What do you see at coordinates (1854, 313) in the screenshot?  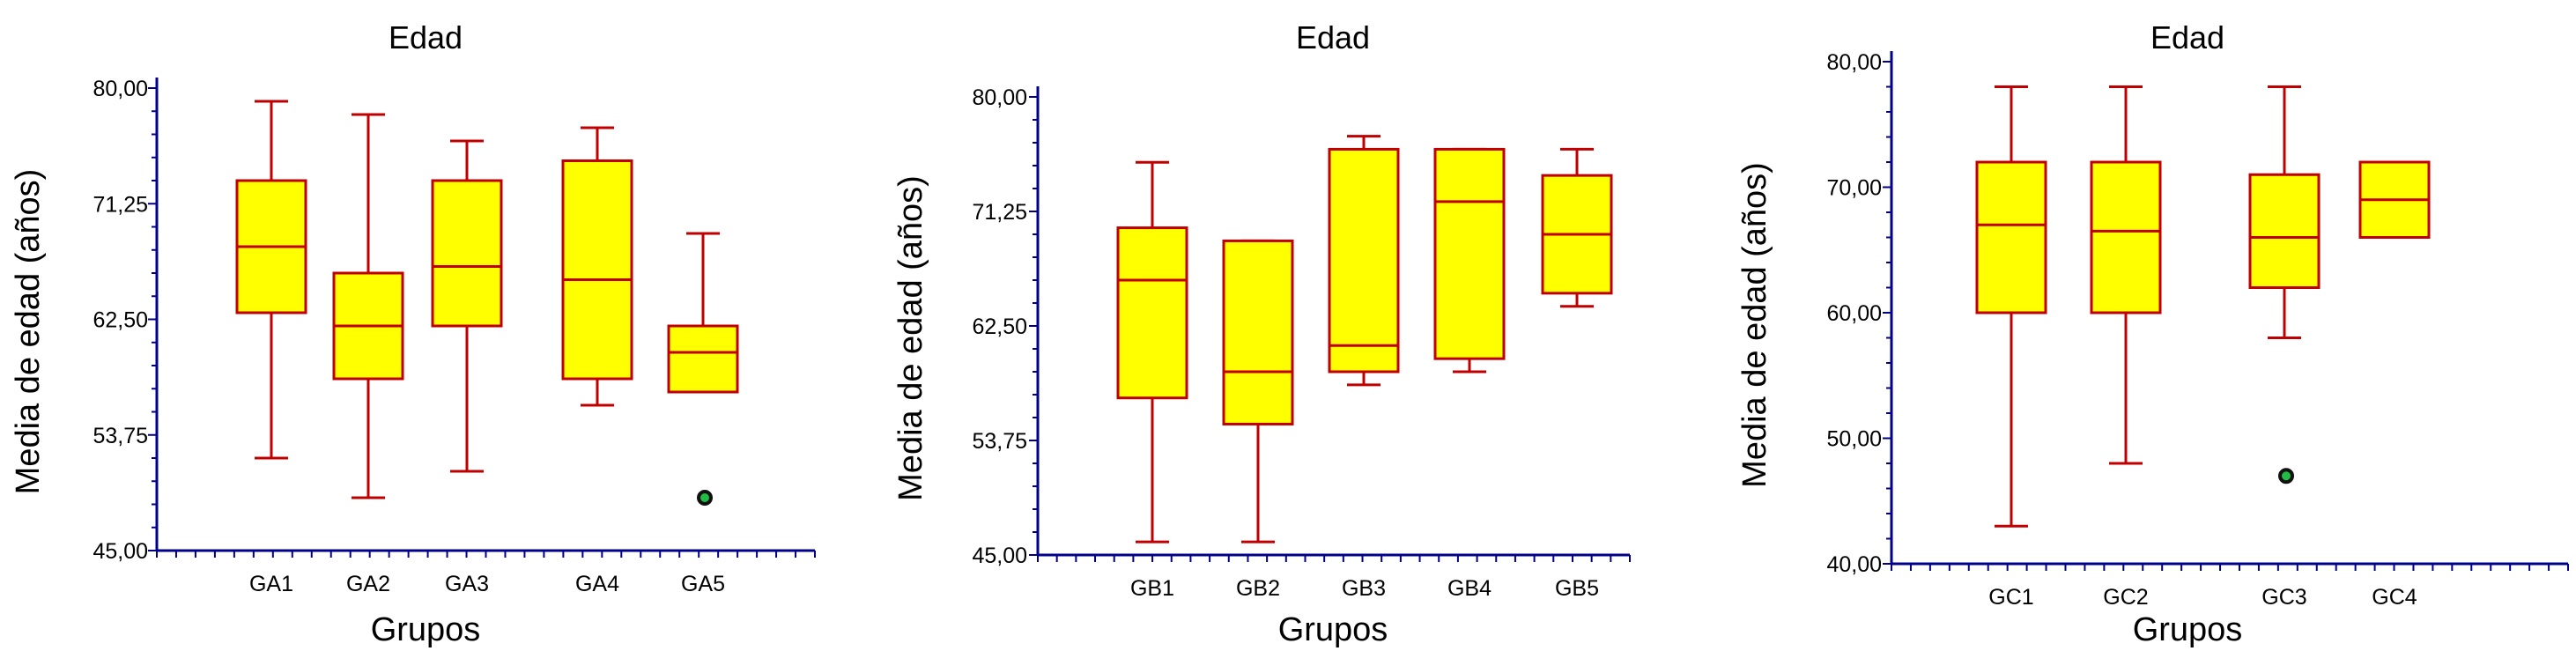 I see `y-tick-label: 60,00` at bounding box center [1854, 313].